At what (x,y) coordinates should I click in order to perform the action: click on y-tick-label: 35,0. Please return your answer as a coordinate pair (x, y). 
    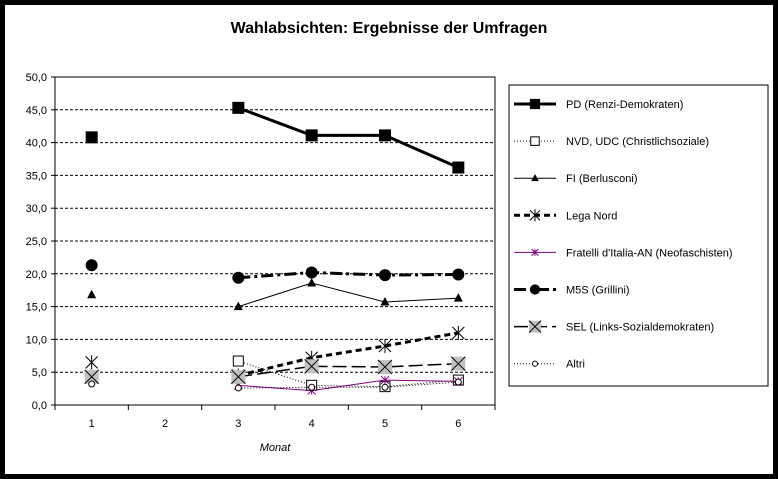
    Looking at the image, I should click on (36, 176).